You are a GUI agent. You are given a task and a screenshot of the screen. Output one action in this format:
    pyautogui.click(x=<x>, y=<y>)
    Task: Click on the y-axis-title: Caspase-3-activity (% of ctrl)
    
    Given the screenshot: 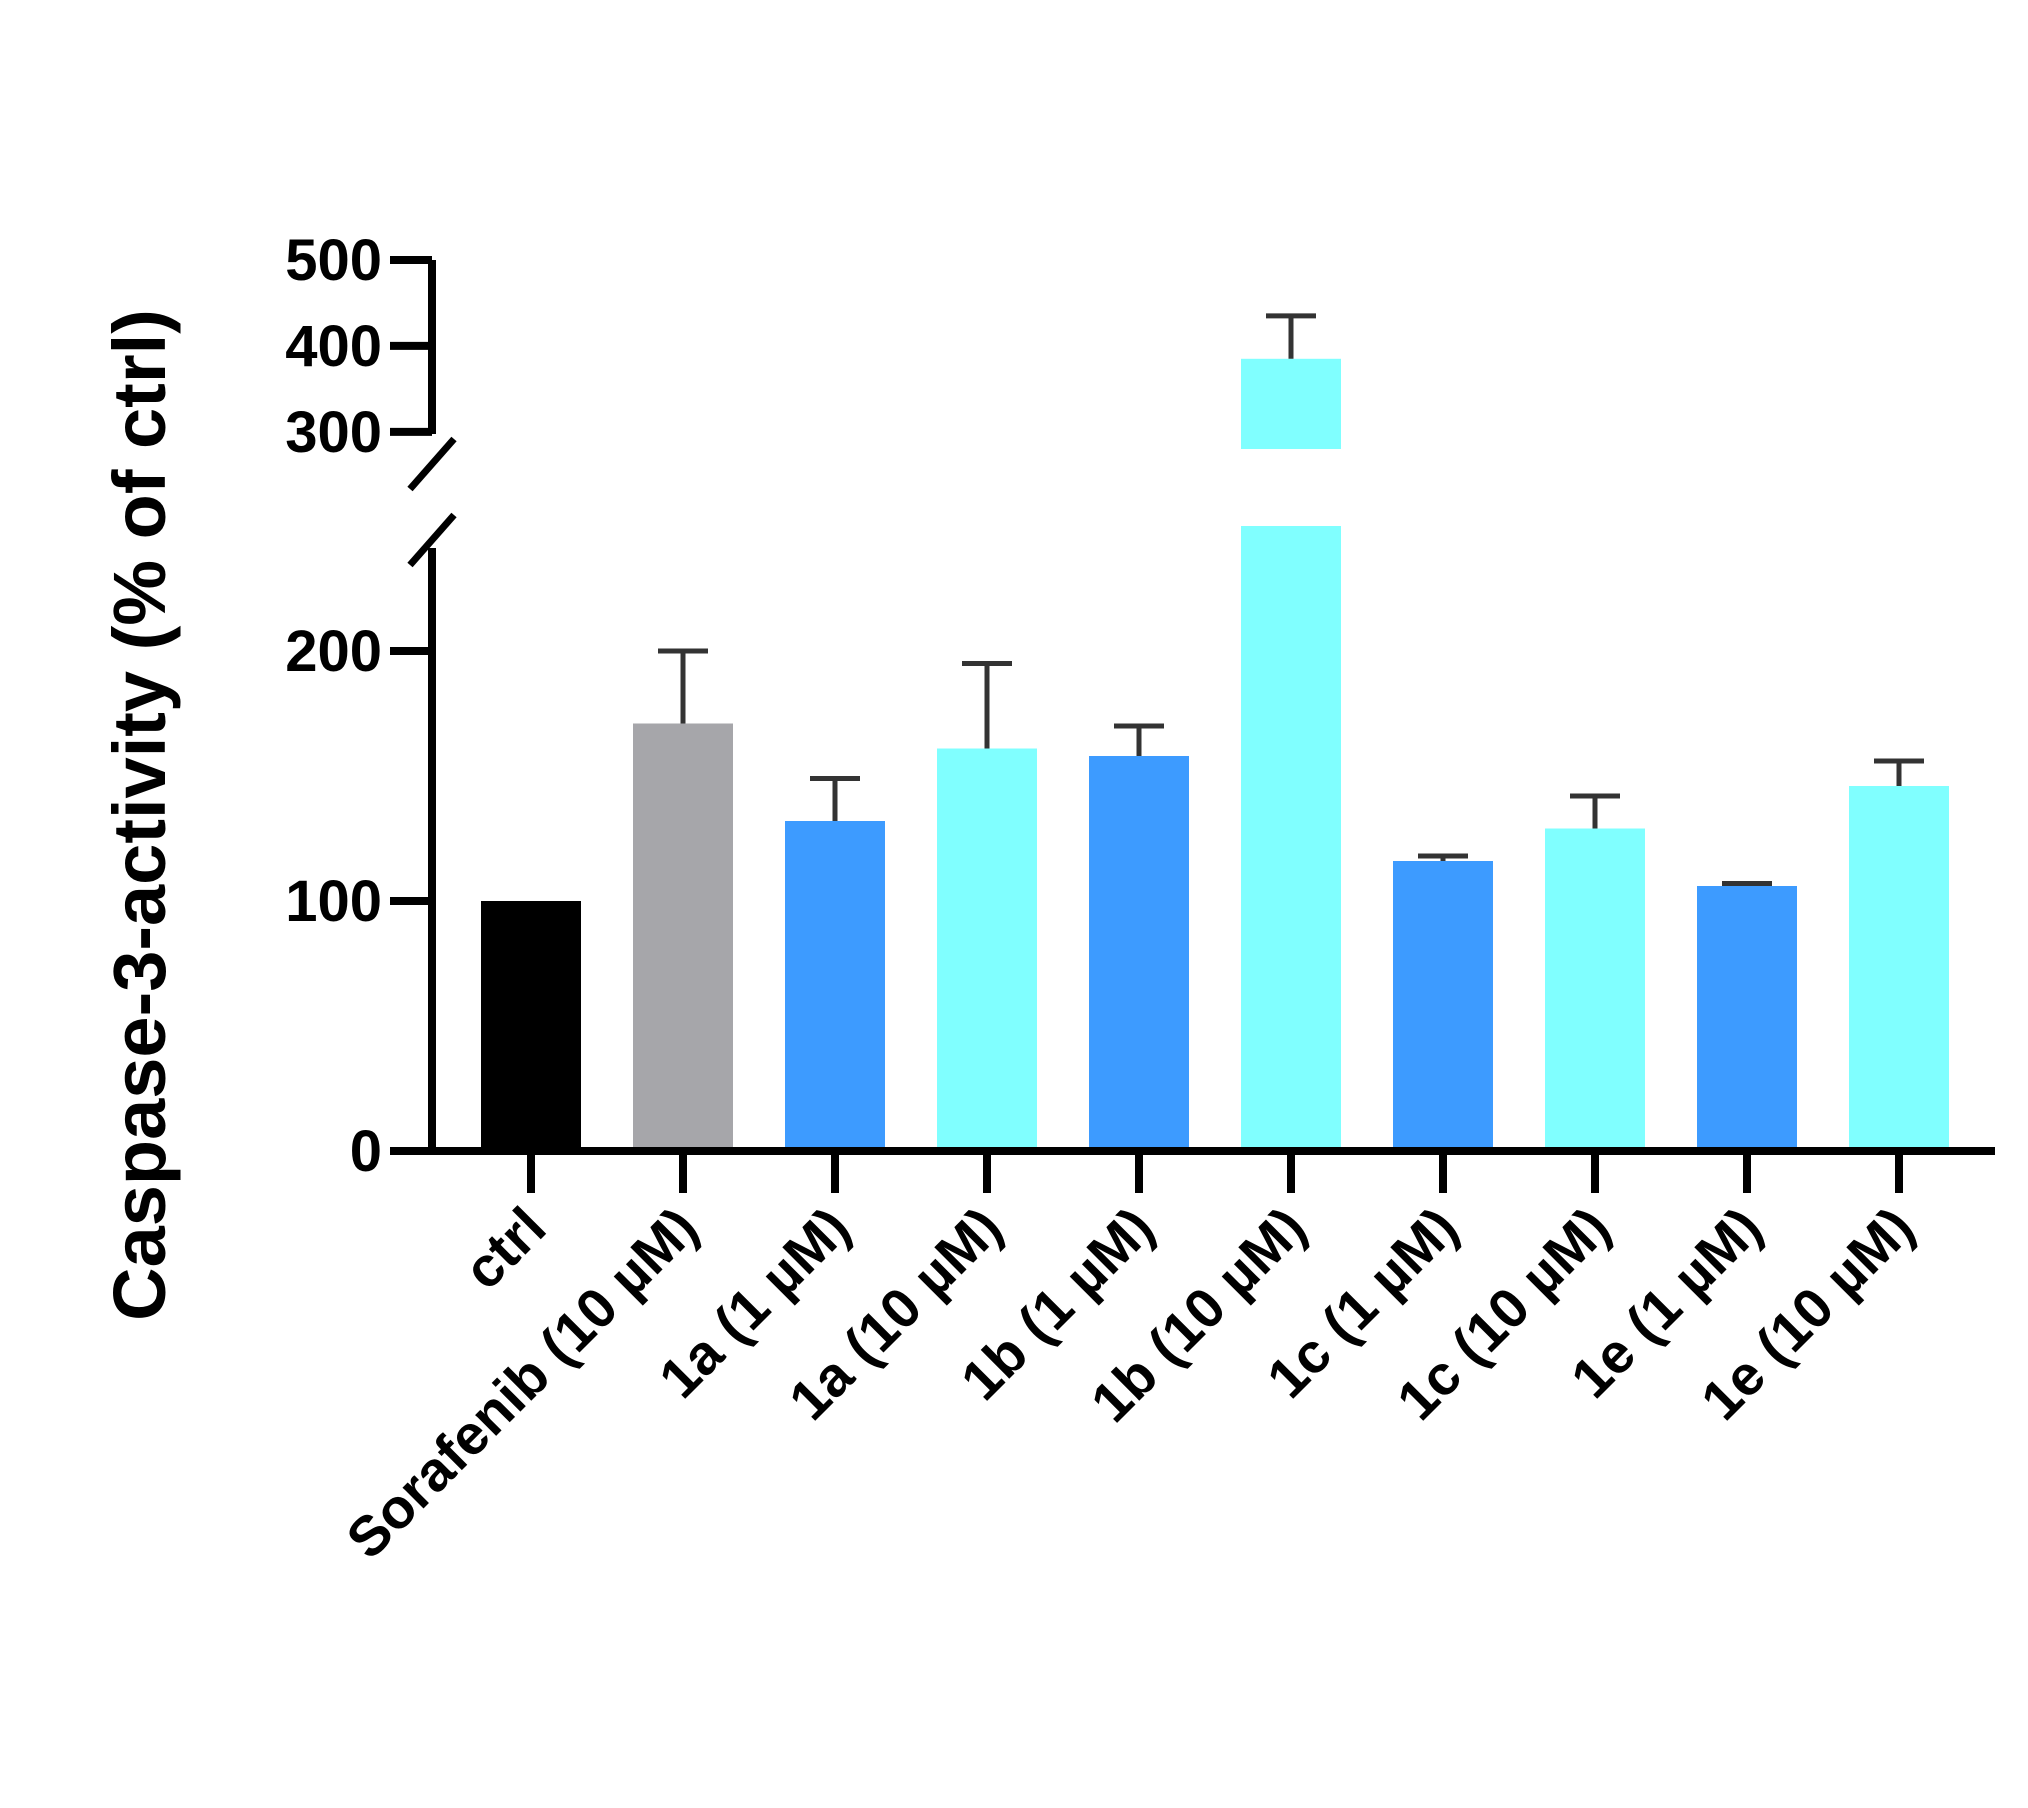 What is the action you would take?
    pyautogui.click(x=139, y=815)
    